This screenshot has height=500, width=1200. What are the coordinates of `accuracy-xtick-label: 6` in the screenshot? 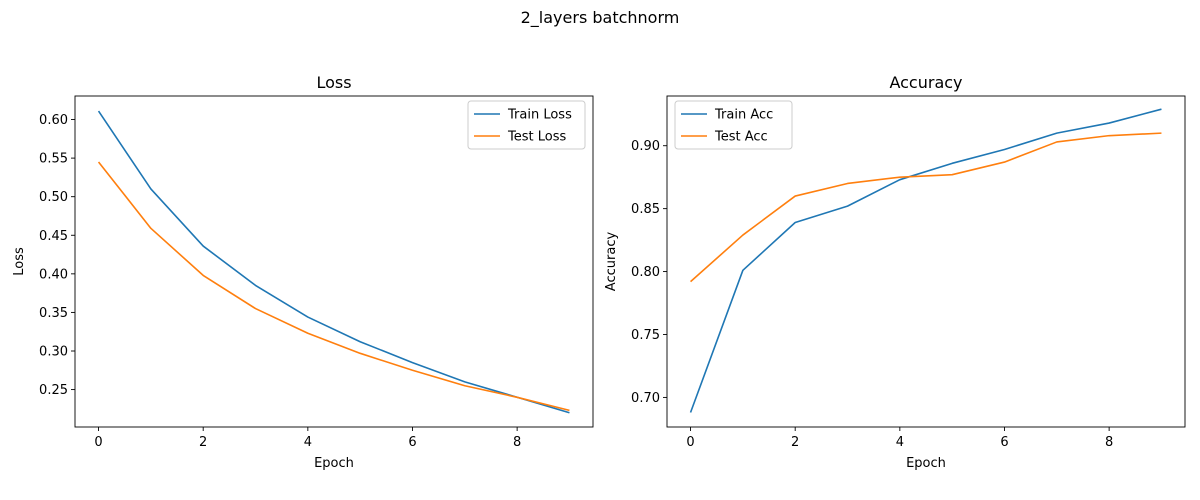 It's located at (1004, 442).